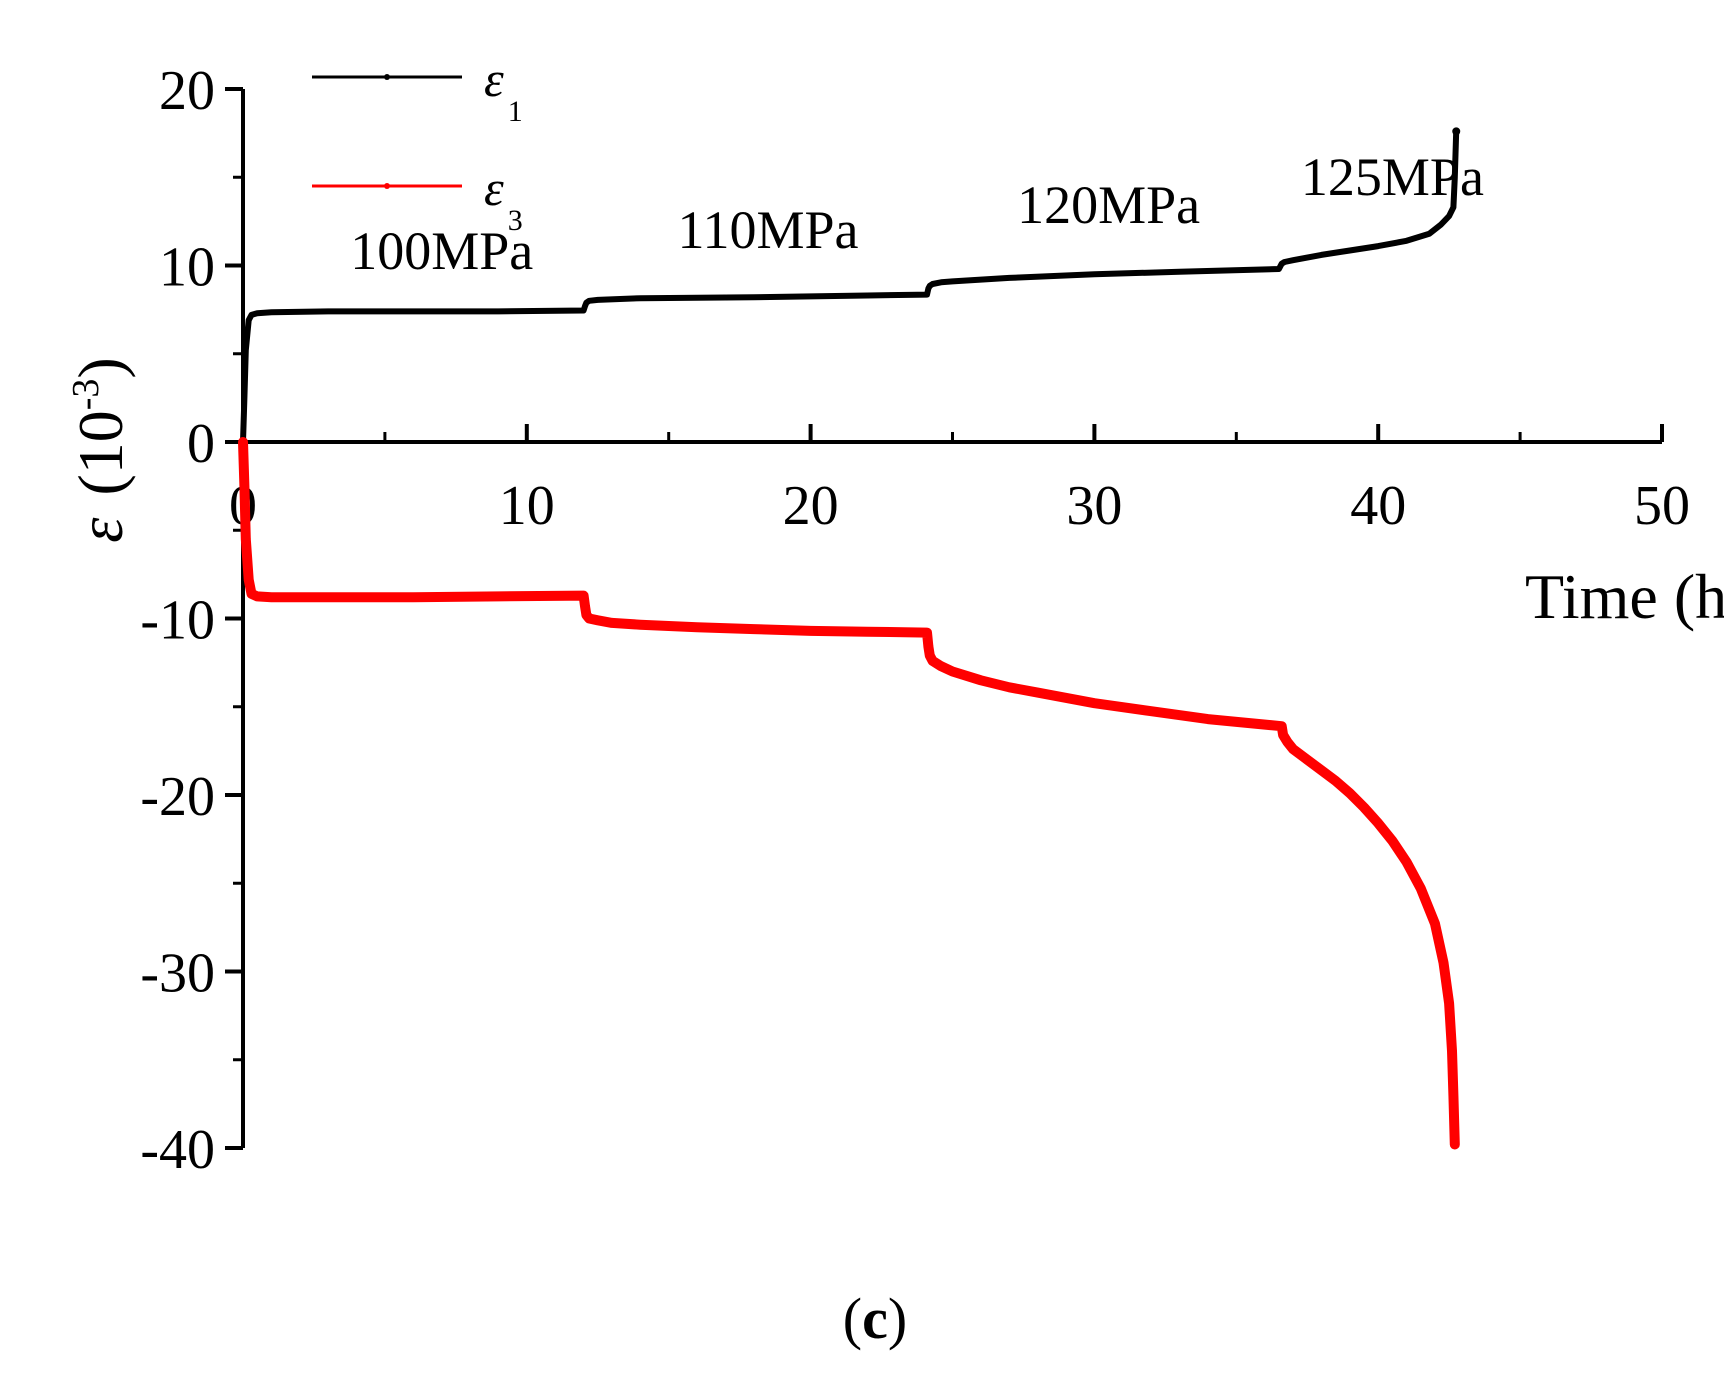 The width and height of the screenshot is (1724, 1386). What do you see at coordinates (177, 1150) in the screenshot?
I see `y-tick-label: -40` at bounding box center [177, 1150].